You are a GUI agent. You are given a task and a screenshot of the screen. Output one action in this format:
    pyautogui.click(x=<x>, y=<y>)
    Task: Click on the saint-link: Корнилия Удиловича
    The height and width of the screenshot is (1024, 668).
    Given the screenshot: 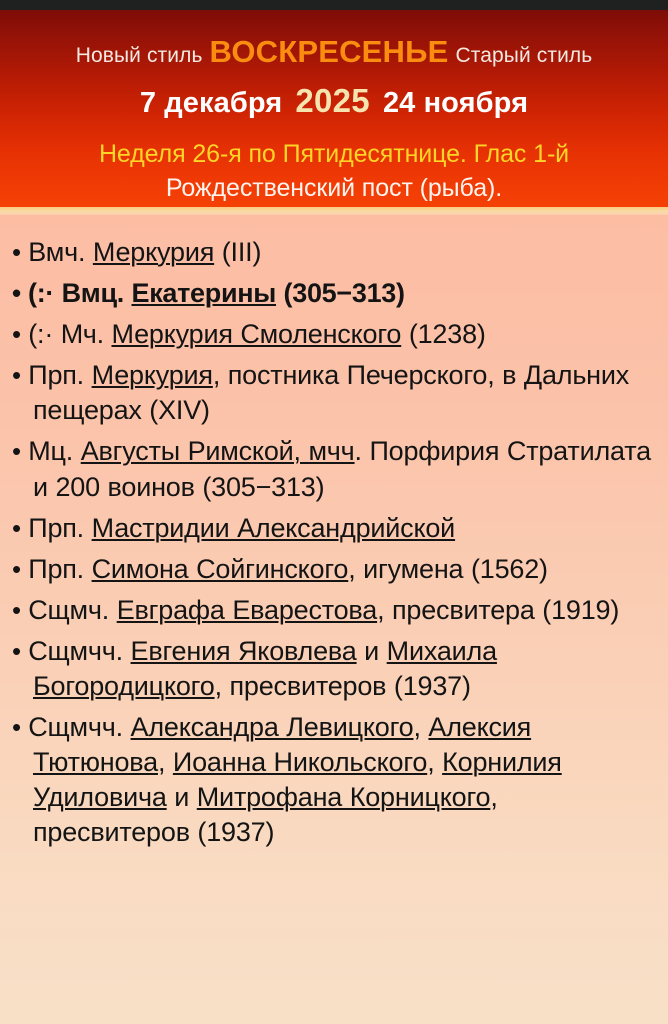 What is the action you would take?
    pyautogui.click(x=297, y=780)
    